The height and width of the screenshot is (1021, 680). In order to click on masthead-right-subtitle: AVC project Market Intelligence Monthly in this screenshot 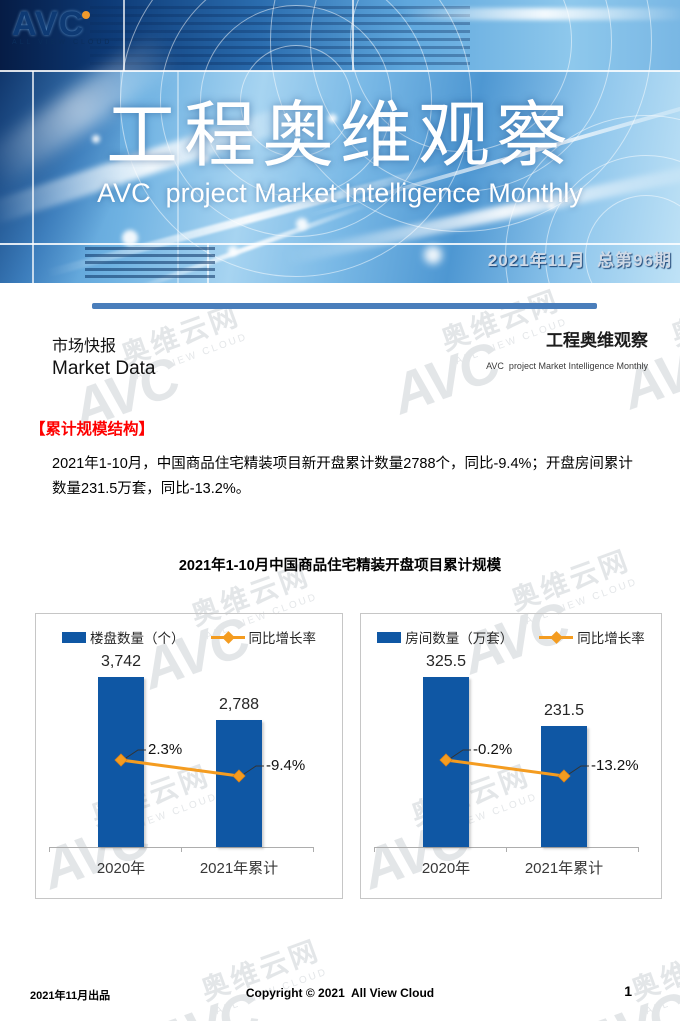, I will do `click(567, 366)`.